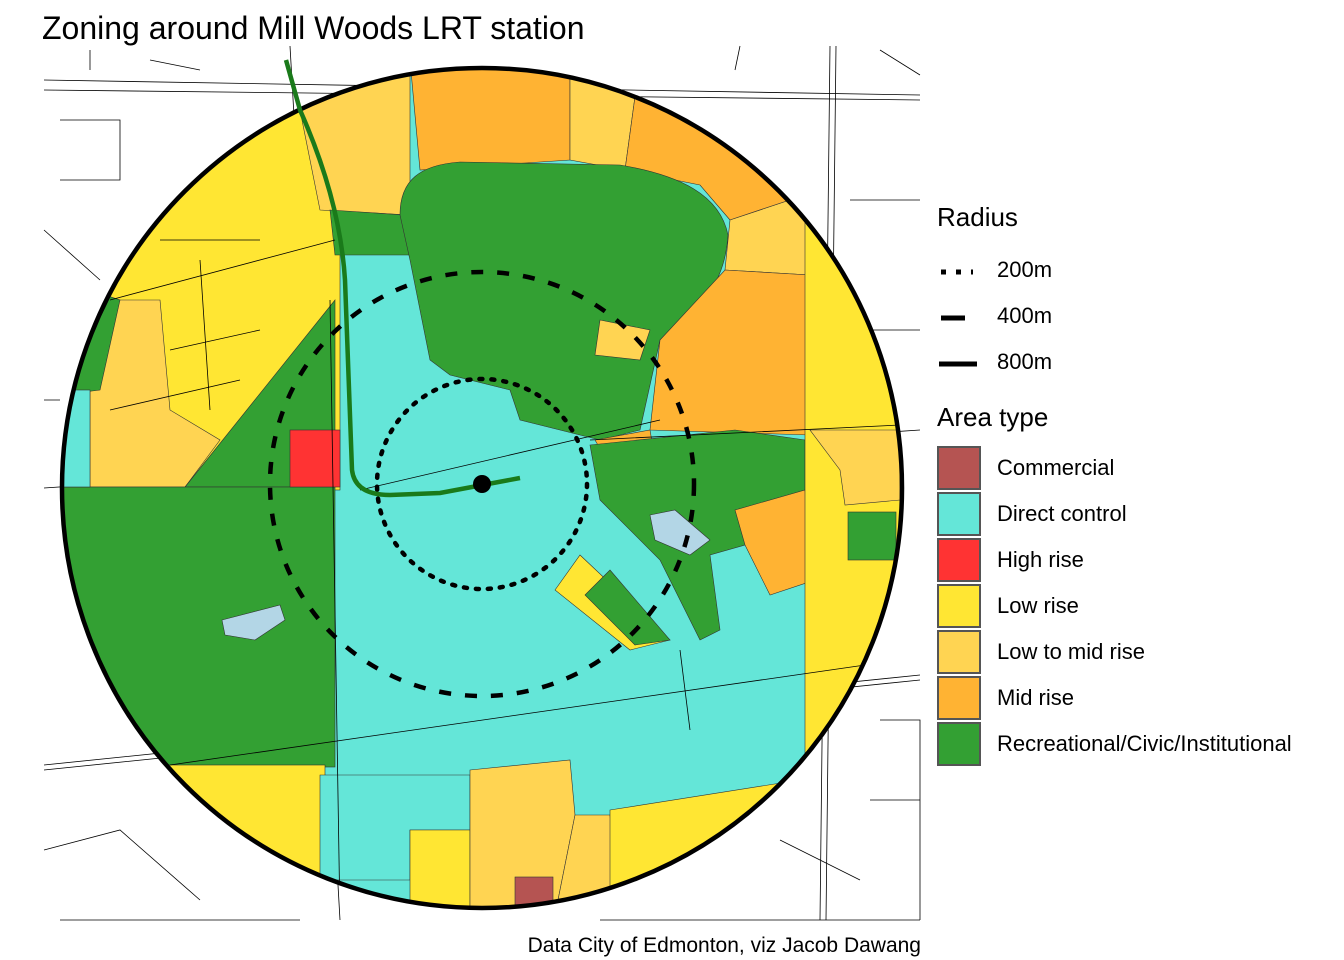 The height and width of the screenshot is (960, 1344). Describe the element at coordinates (1038, 605) in the screenshot. I see `legend-label: Low rise` at that location.